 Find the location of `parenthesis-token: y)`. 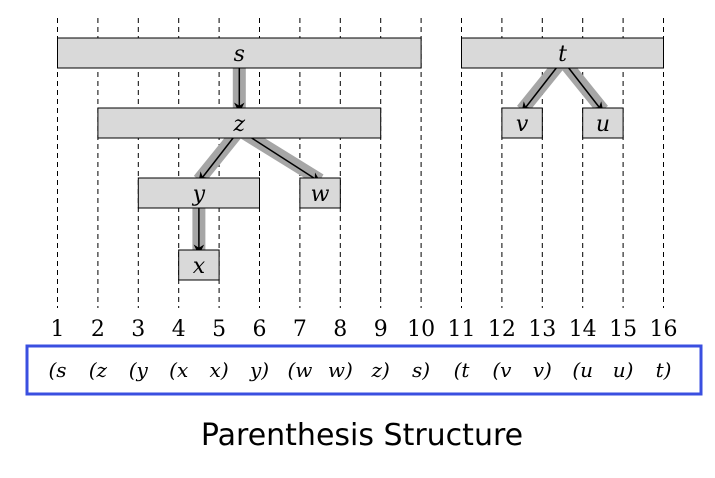

parenthesis-token: y) is located at coordinates (259, 370).